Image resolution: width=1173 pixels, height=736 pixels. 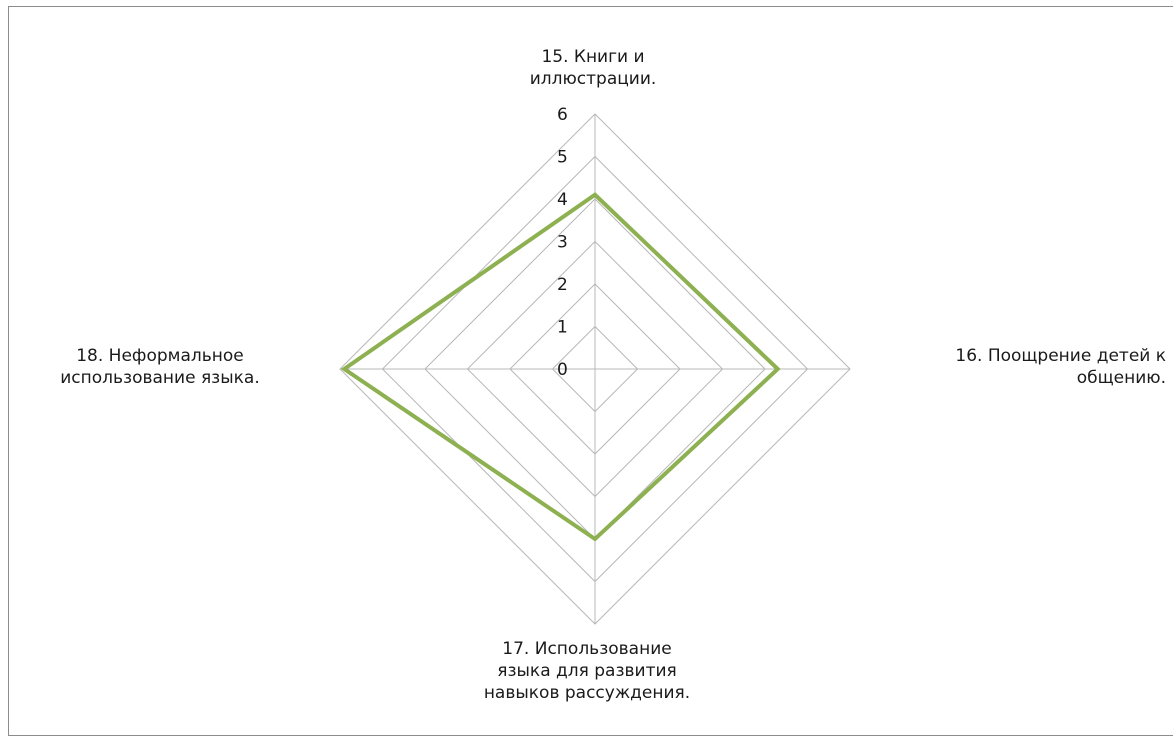 What do you see at coordinates (562, 158) in the screenshot?
I see `tick-label: 5` at bounding box center [562, 158].